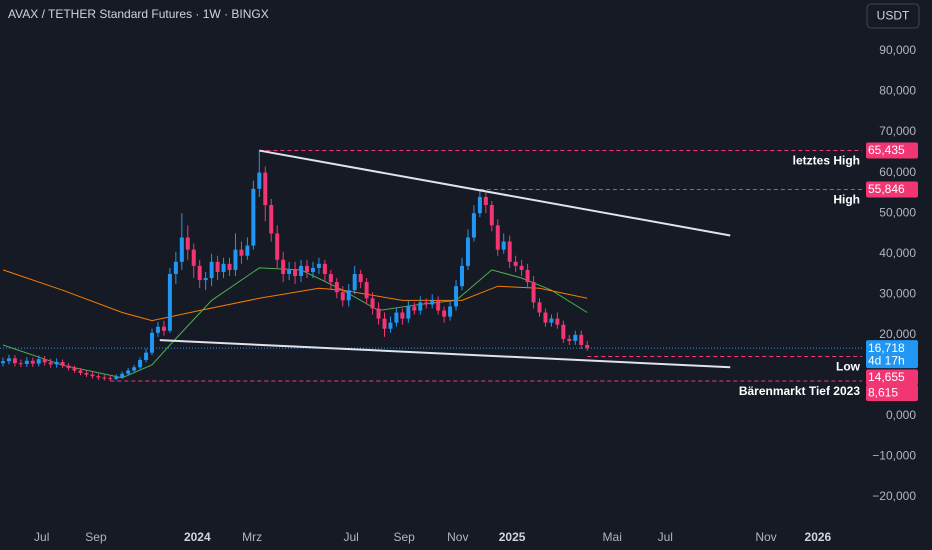  I want to click on moving-average, so click(295, 295).